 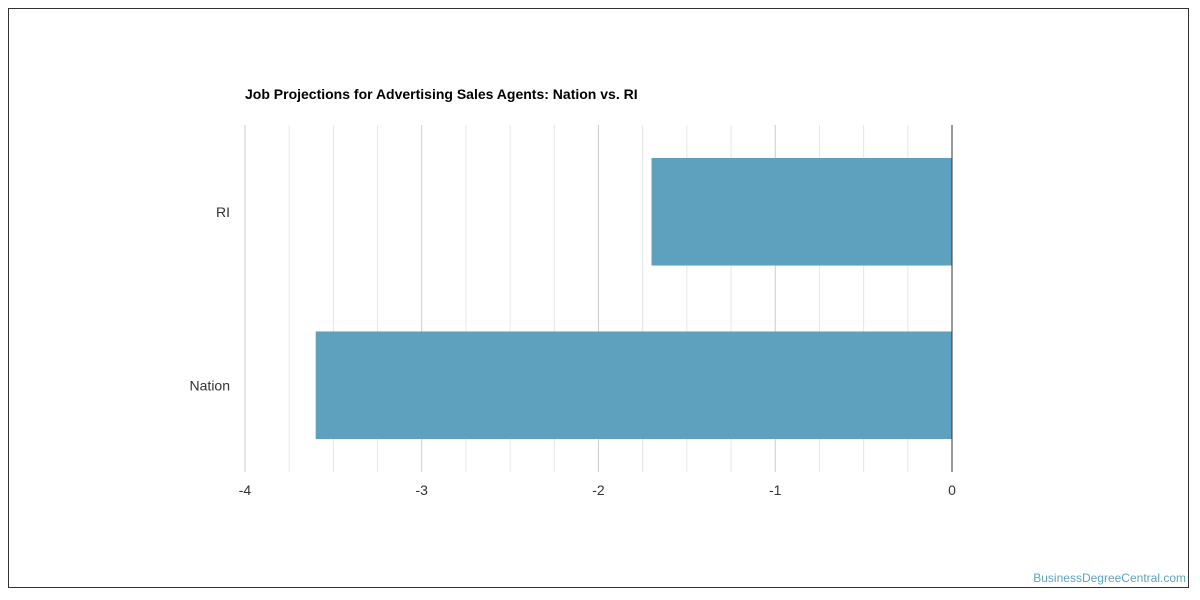 I want to click on x-tick-label: -2, so click(x=598, y=490).